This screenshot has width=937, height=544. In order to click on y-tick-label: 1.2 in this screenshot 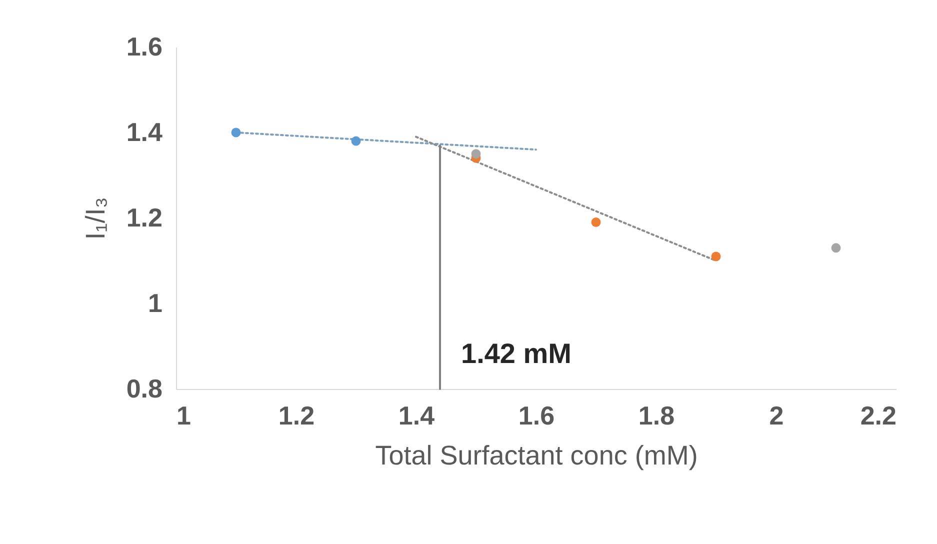, I will do `click(144, 217)`.